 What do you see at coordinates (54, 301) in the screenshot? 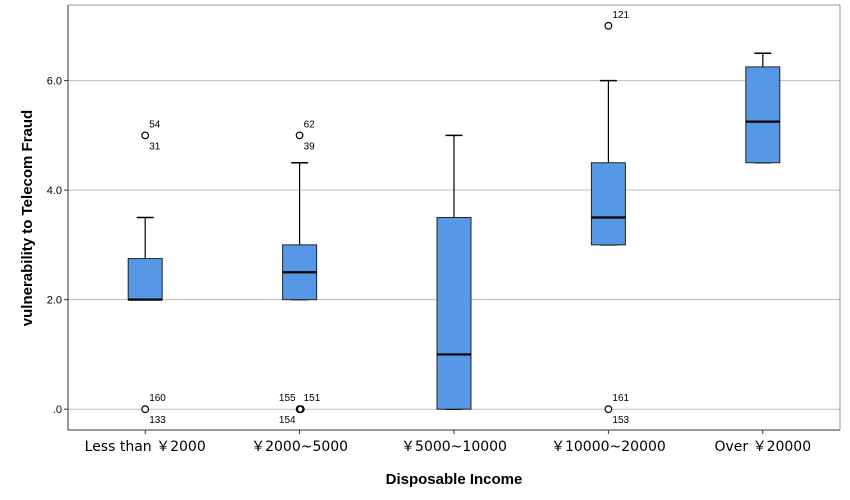
I see `y-tick-label: 2.0` at bounding box center [54, 301].